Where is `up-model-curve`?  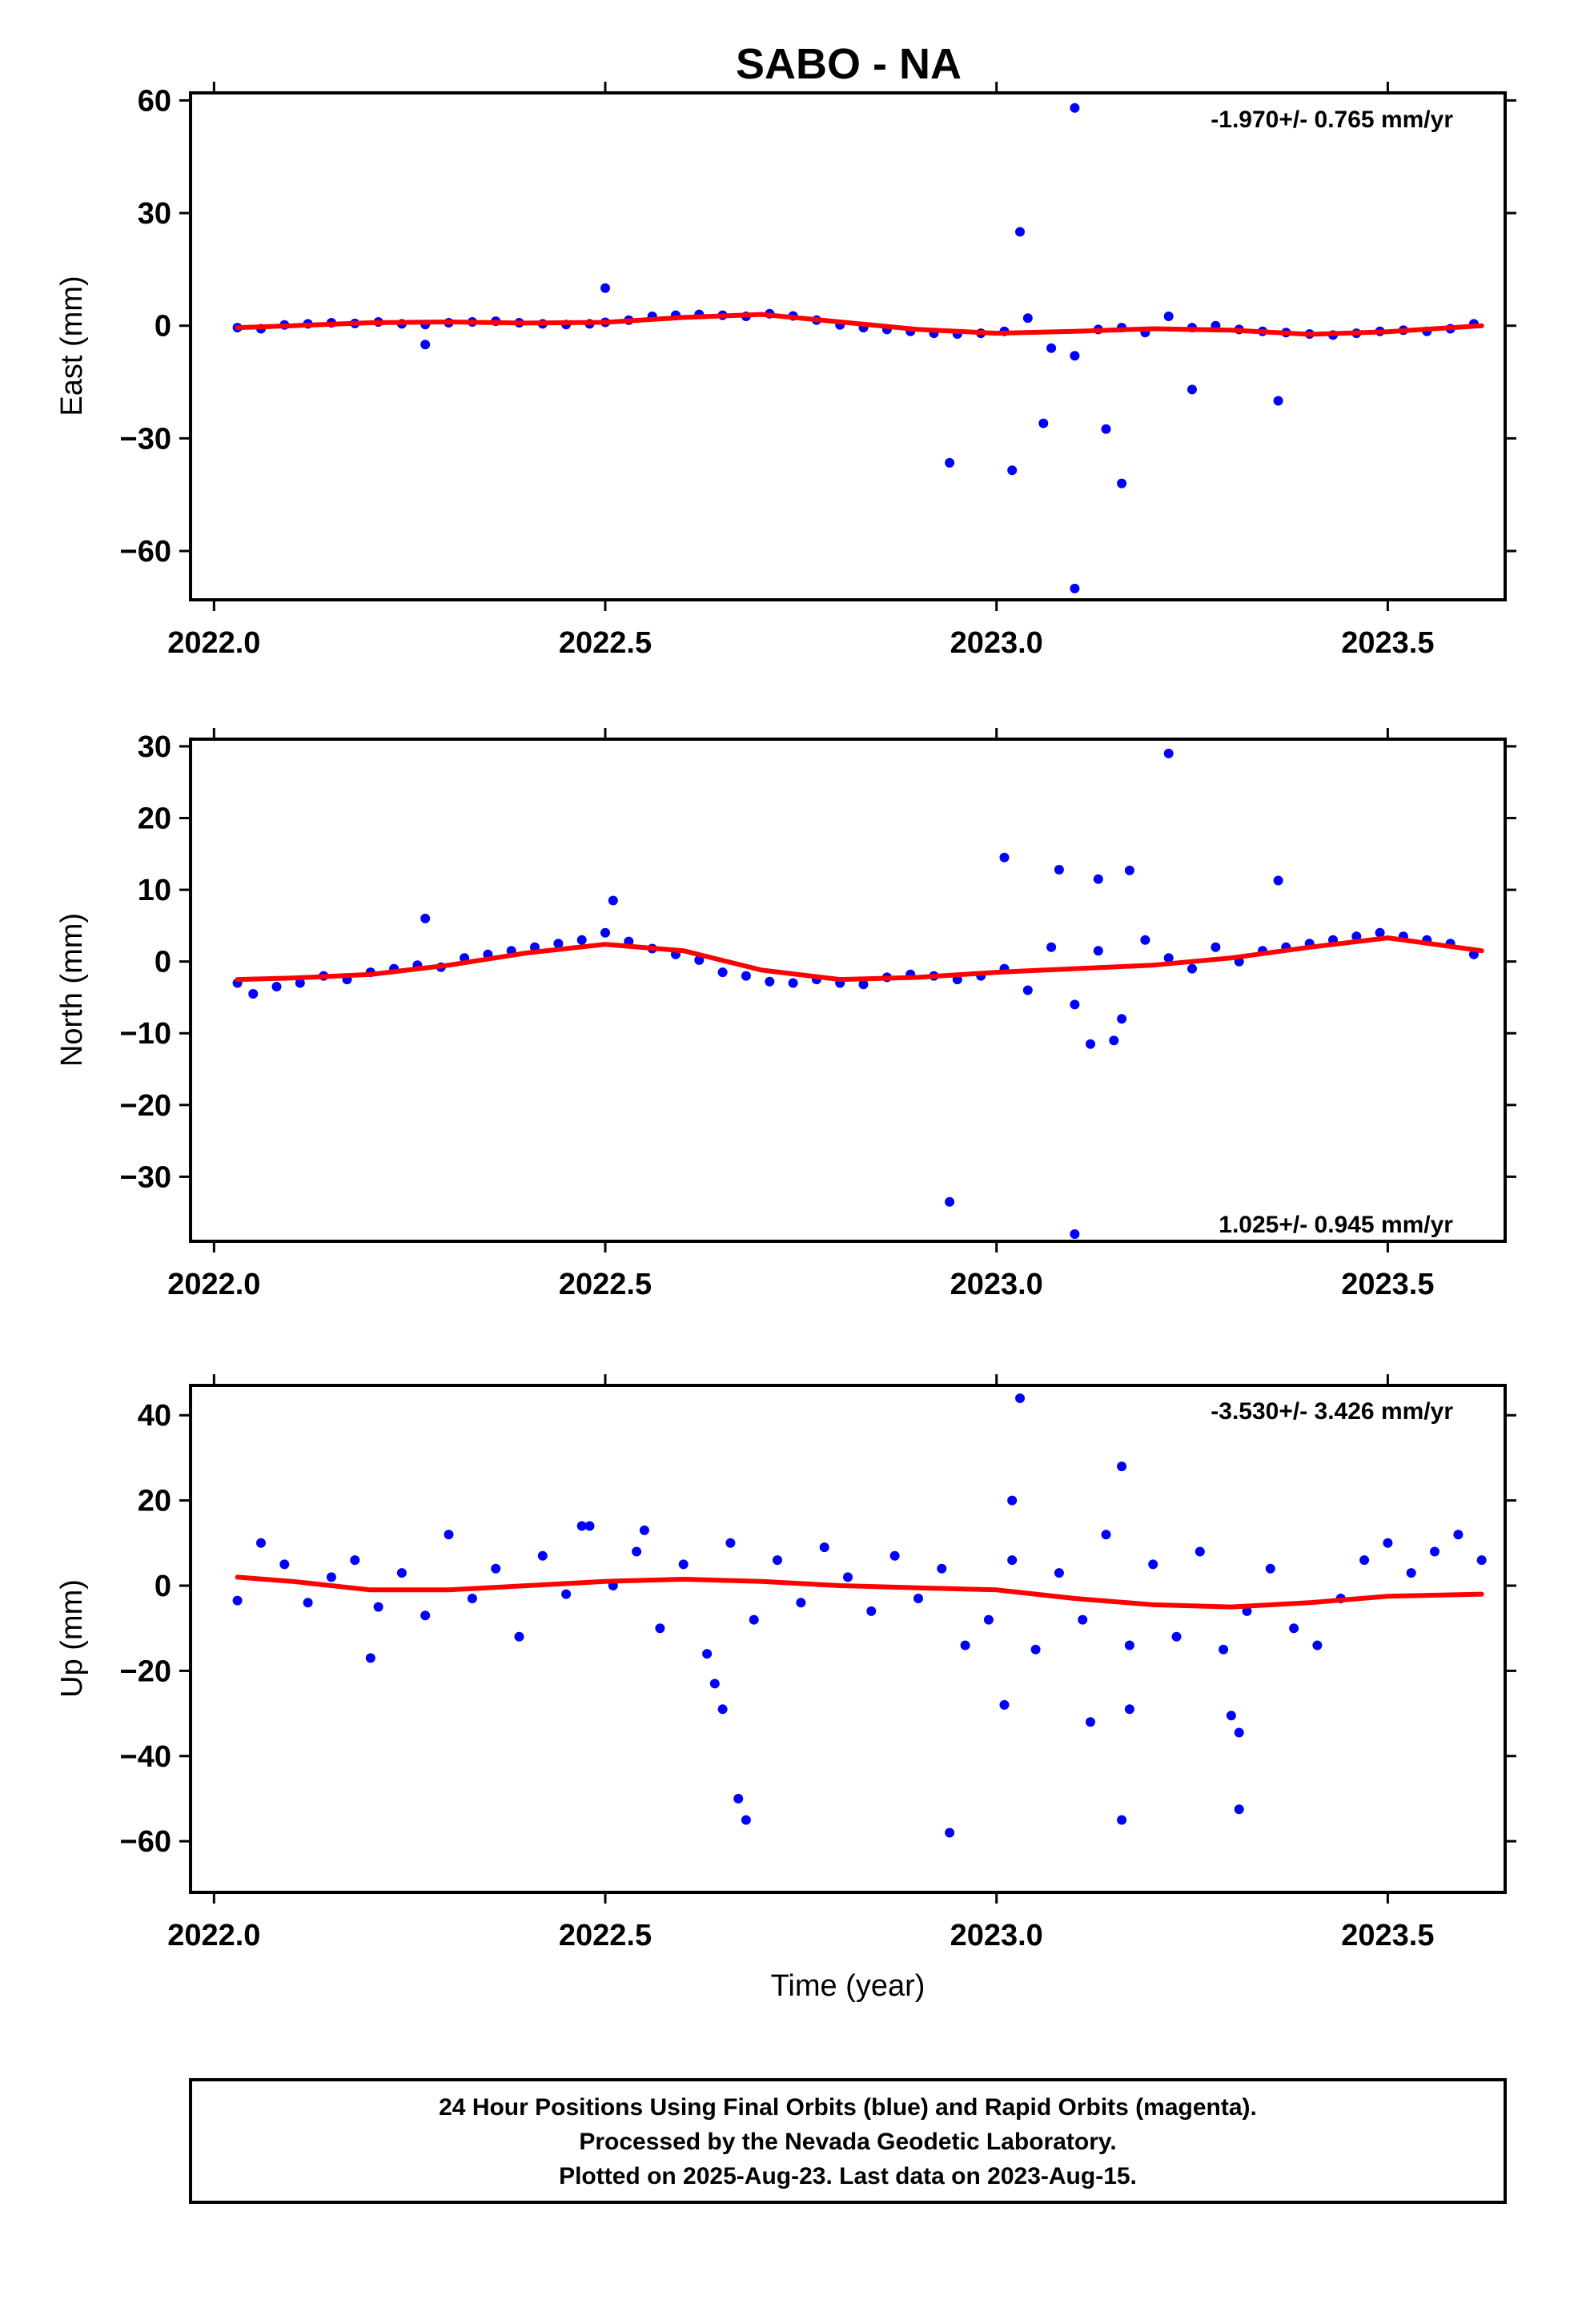 up-model-curve is located at coordinates (859, 1592).